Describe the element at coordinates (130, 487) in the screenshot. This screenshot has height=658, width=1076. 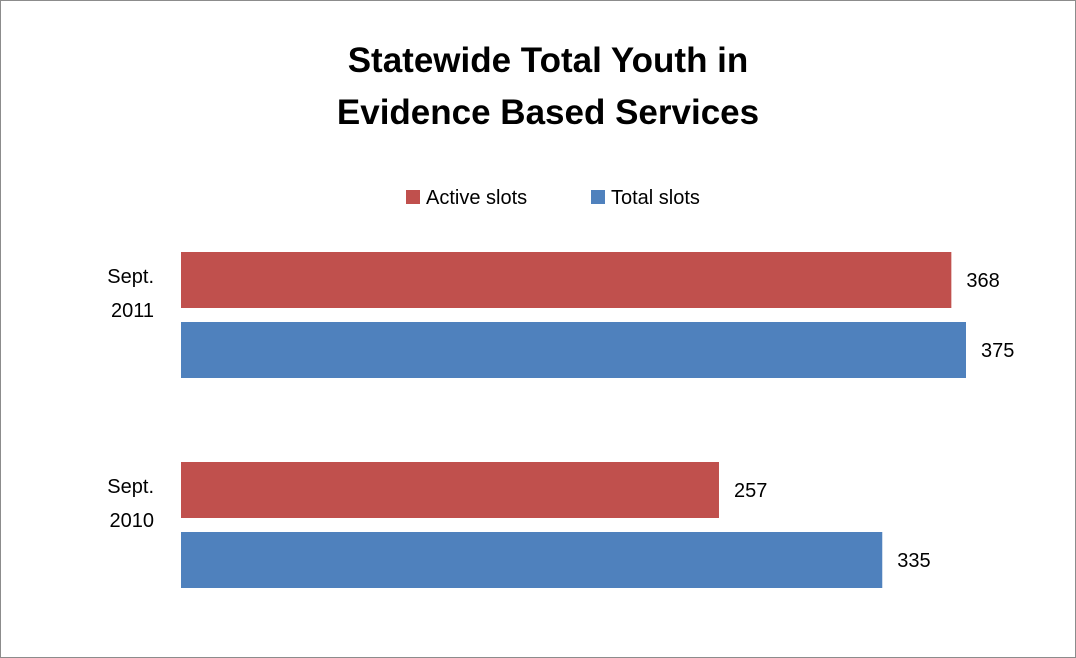
I see `category-label-2-line-1: Sept.` at that location.